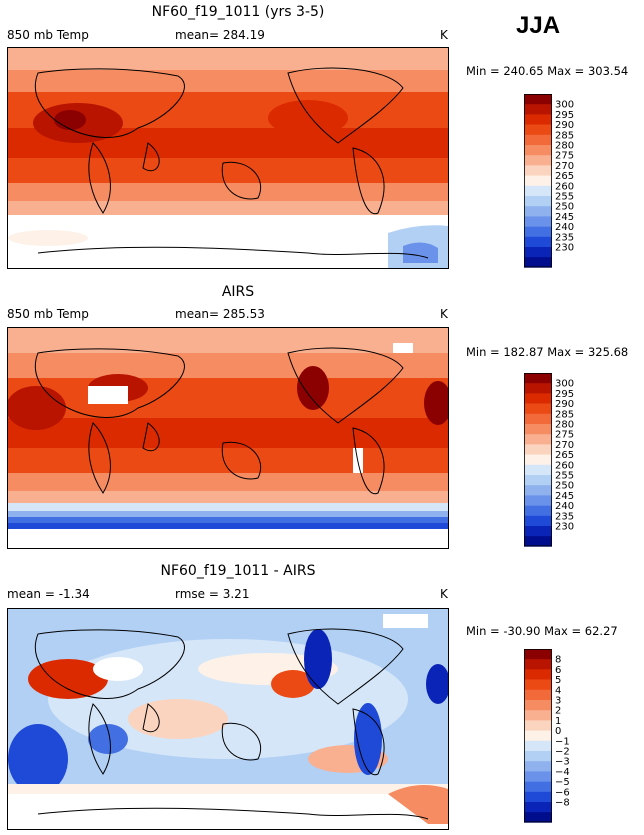  What do you see at coordinates (564, 186) in the screenshot?
I see `colorbar-1-tick-label: 260` at bounding box center [564, 186].